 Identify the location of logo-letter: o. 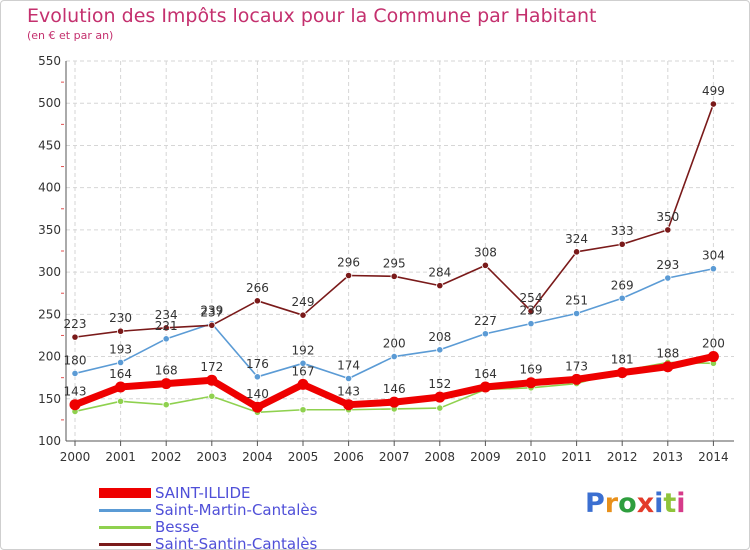
(627, 503).